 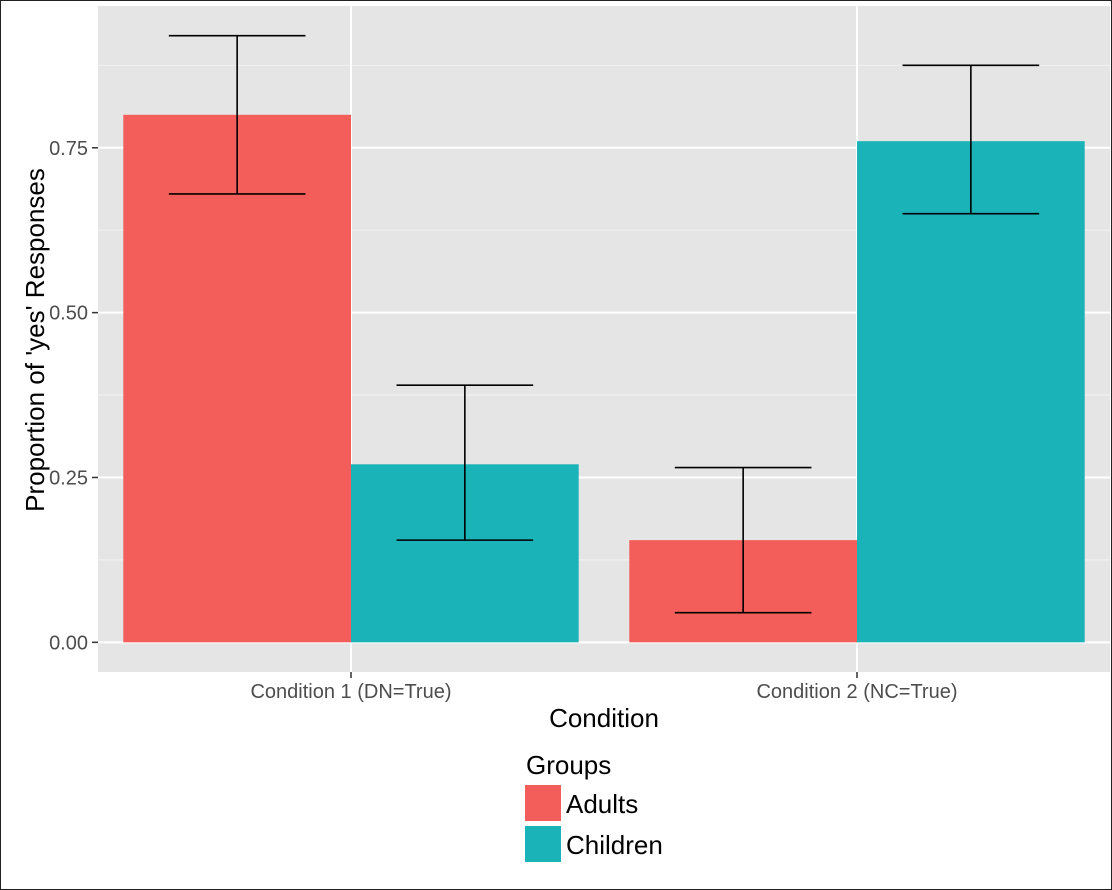 I want to click on legend-label-adults: Adults, so click(x=602, y=804).